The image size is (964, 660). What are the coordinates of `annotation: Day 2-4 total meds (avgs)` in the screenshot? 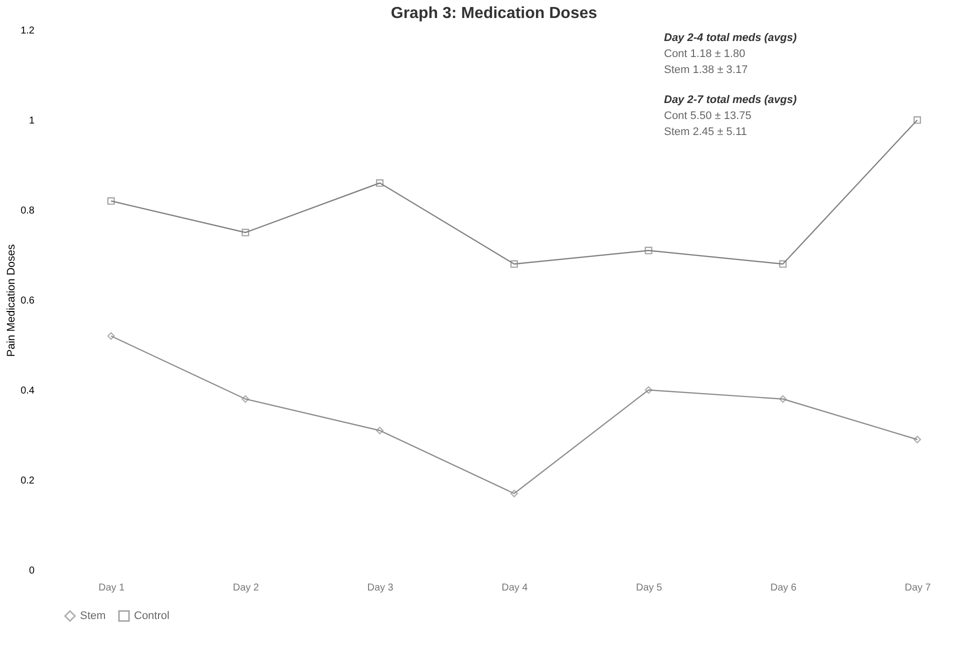 It's located at (730, 38).